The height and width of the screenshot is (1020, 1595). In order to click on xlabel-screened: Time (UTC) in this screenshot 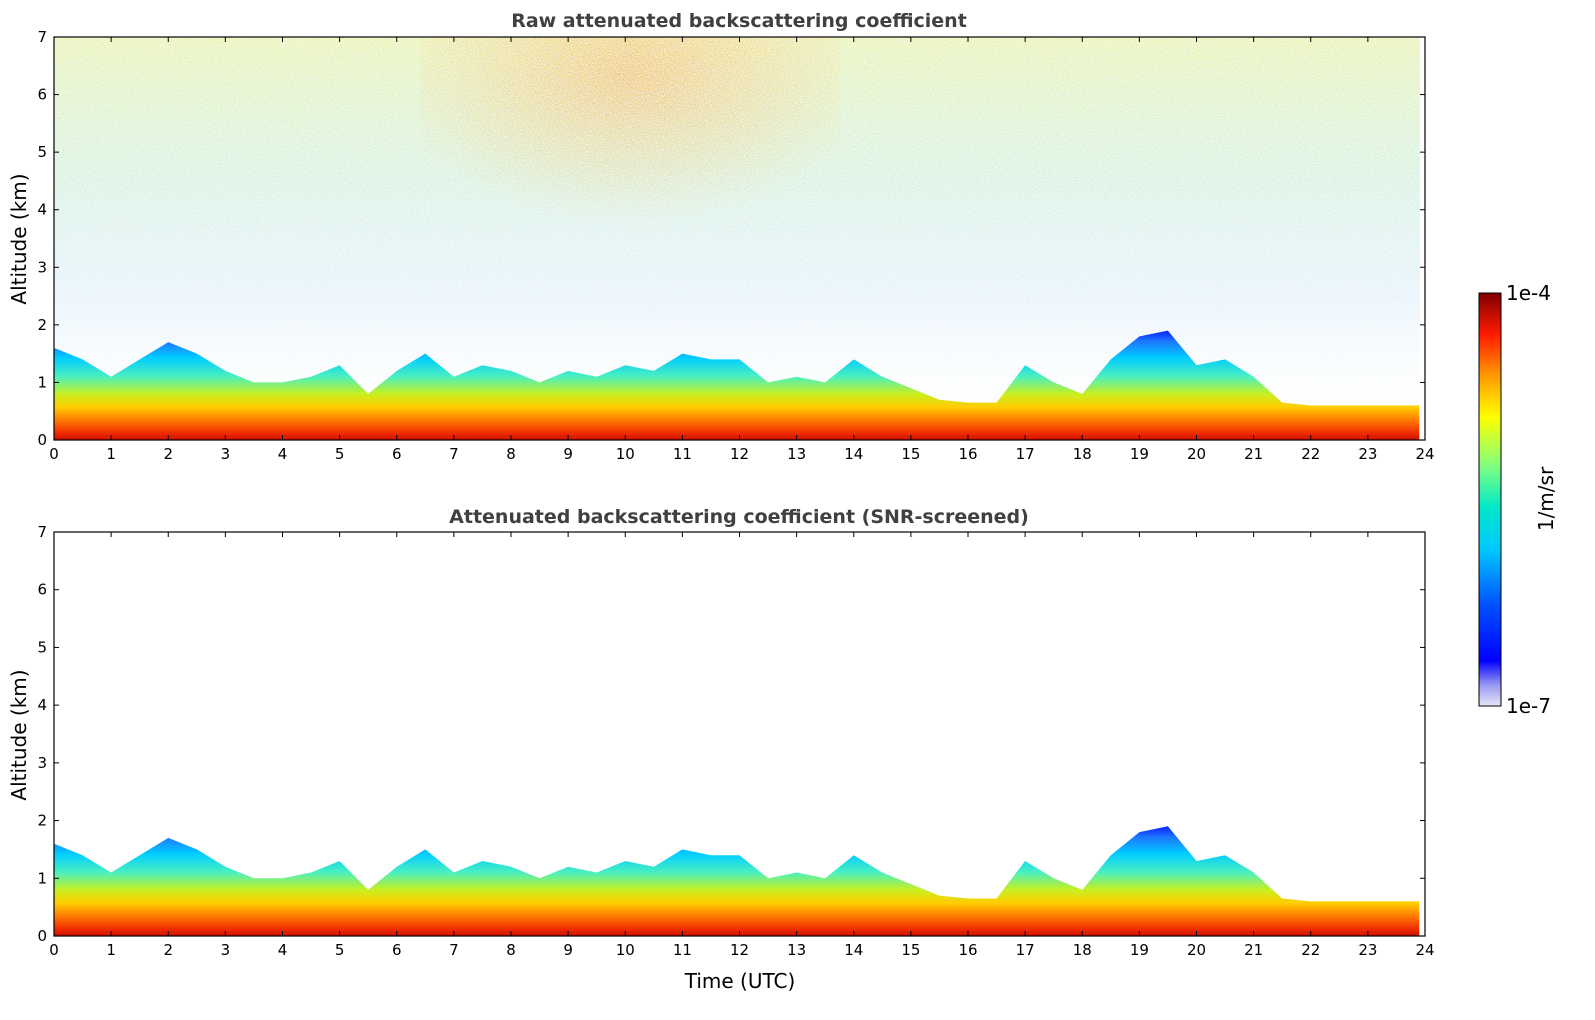, I will do `click(740, 981)`.